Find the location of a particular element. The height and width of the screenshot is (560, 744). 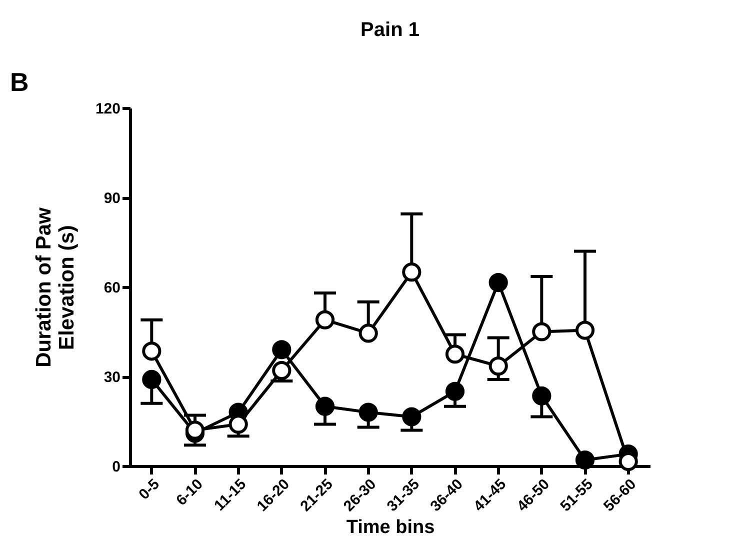

x-tick-label: 0-5 is located at coordinates (149, 490).